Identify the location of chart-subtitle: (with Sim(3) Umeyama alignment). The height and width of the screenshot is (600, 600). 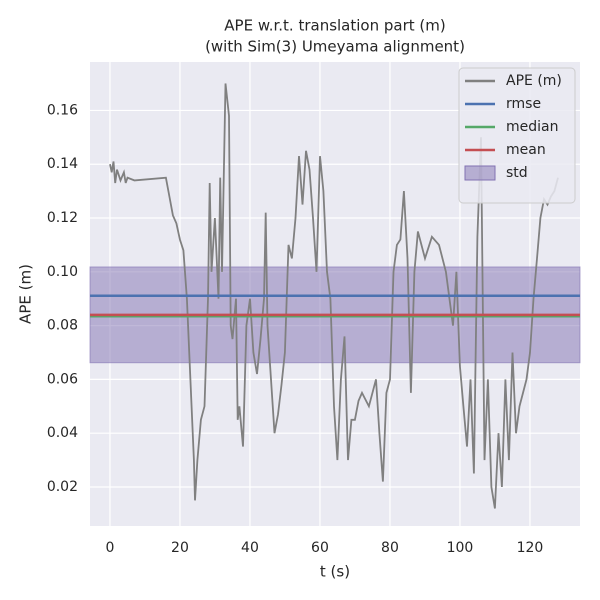
(335, 47).